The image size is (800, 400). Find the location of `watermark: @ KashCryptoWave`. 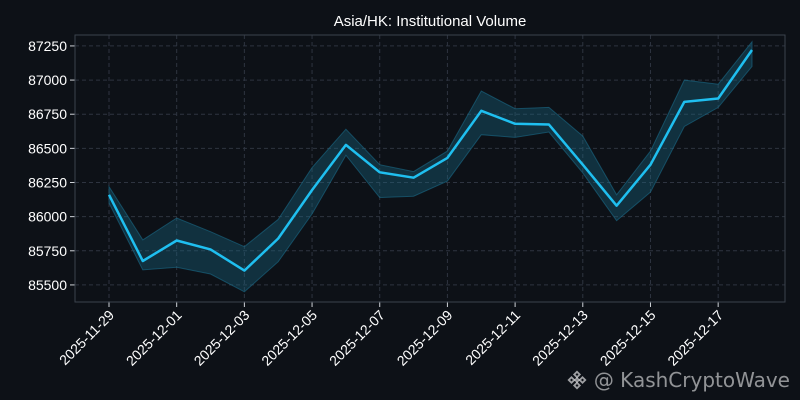

watermark: @ KashCryptoWave is located at coordinates (678, 380).